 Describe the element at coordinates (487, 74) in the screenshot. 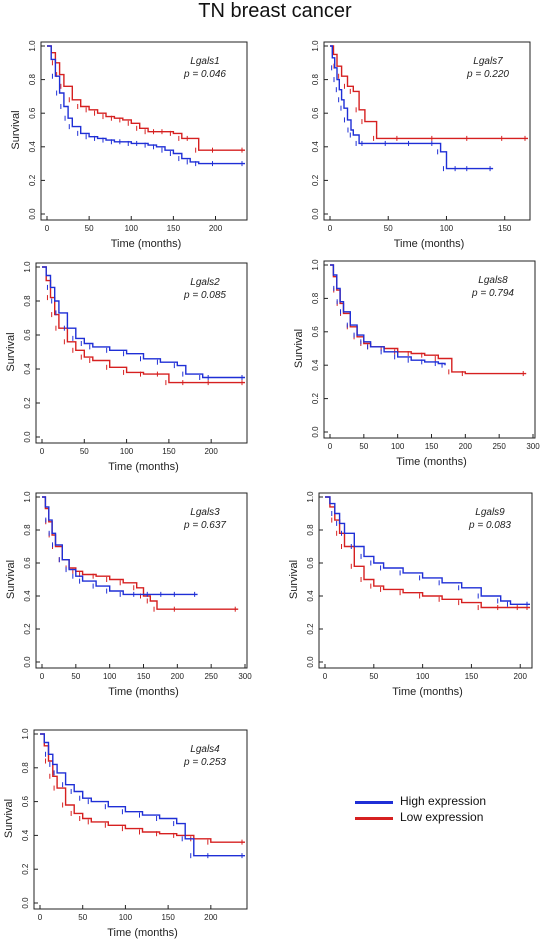

I see `p-value-label: p = 0.220` at that location.